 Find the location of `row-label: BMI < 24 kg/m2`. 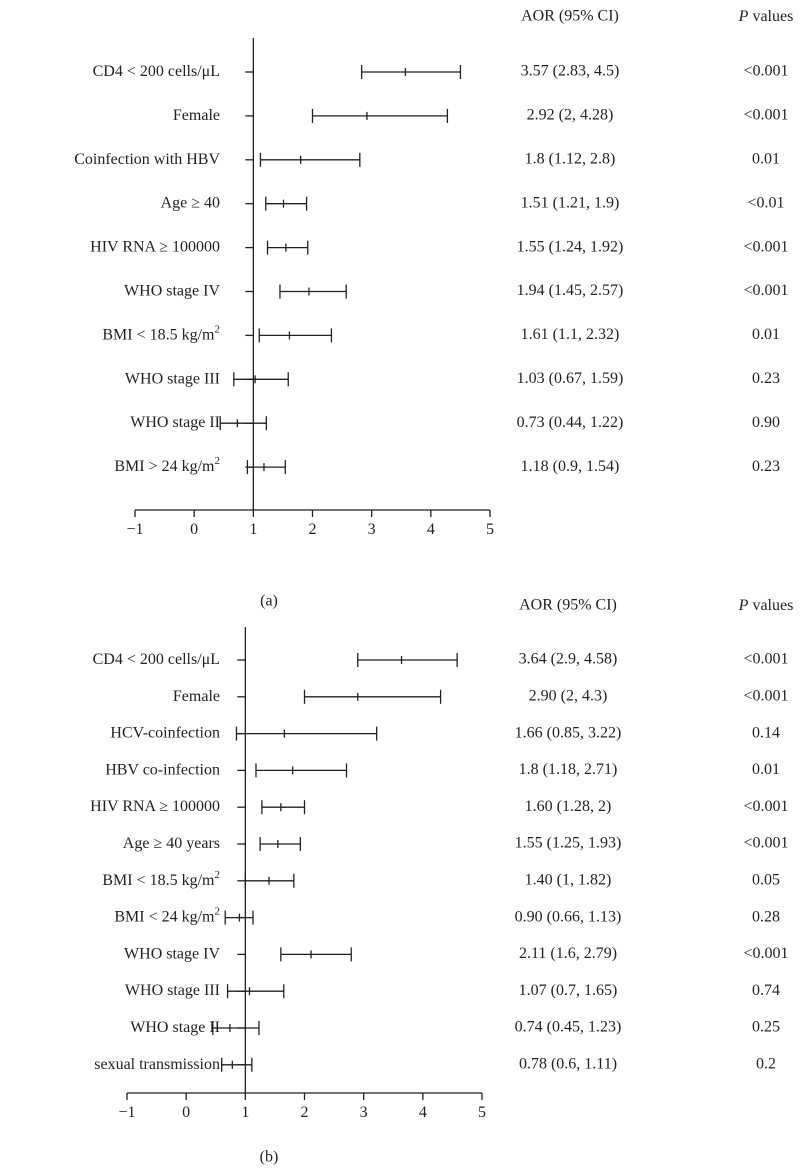

row-label: BMI < 24 kg/m2 is located at coordinates (167, 915).